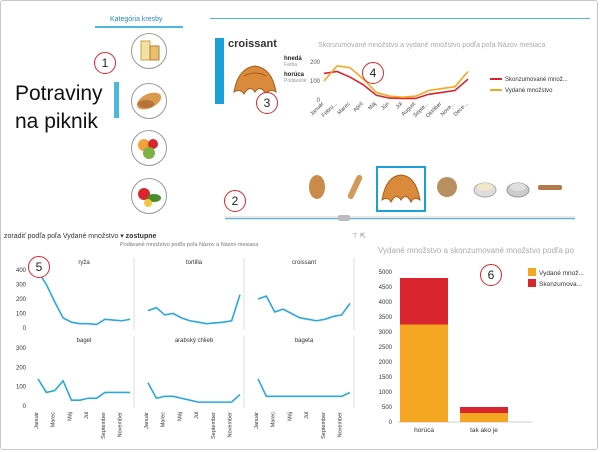 The image size is (600, 452). What do you see at coordinates (61, 236) in the screenshot?
I see `sort-field: zoradiť podľa poľa Vydané množstvo` at bounding box center [61, 236].